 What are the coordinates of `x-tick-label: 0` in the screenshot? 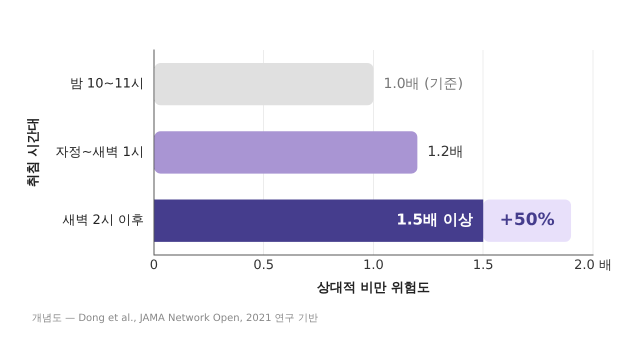 It's located at (154, 265).